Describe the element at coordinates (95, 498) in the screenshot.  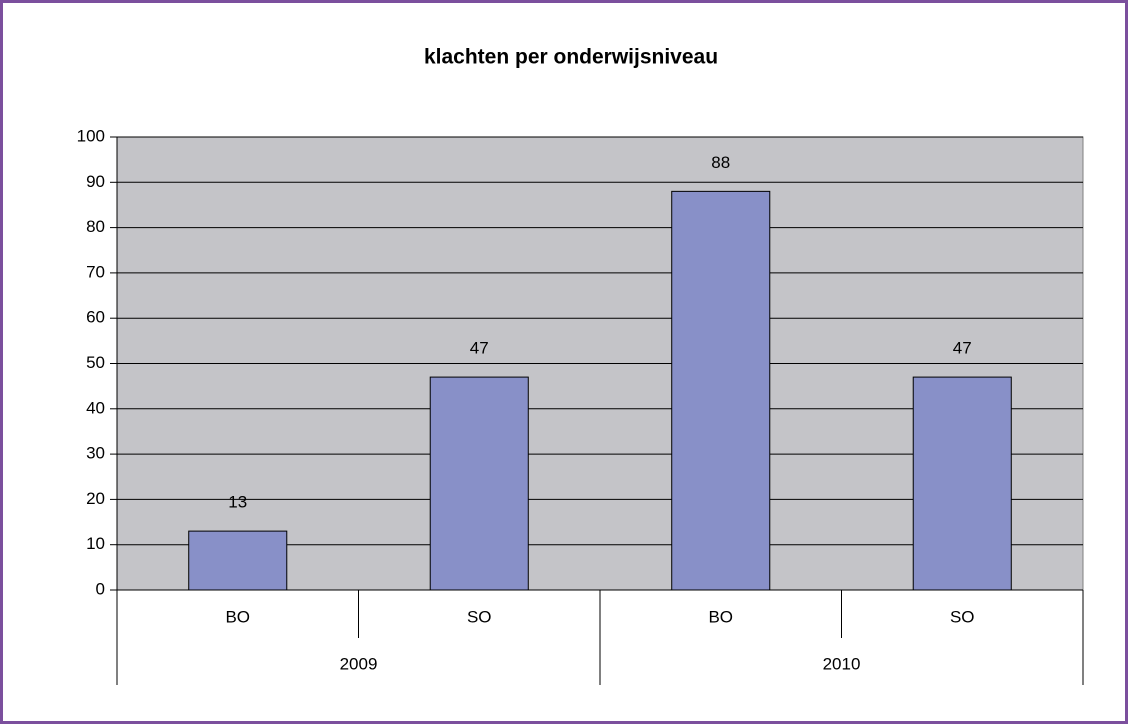
I see `y-tick-label: 20` at that location.